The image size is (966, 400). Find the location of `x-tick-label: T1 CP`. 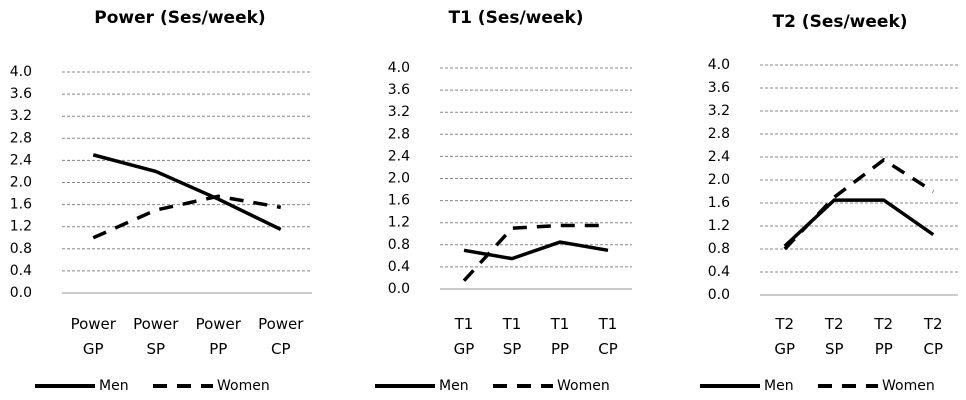

x-tick-label: T1 CP is located at coordinates (608, 336).